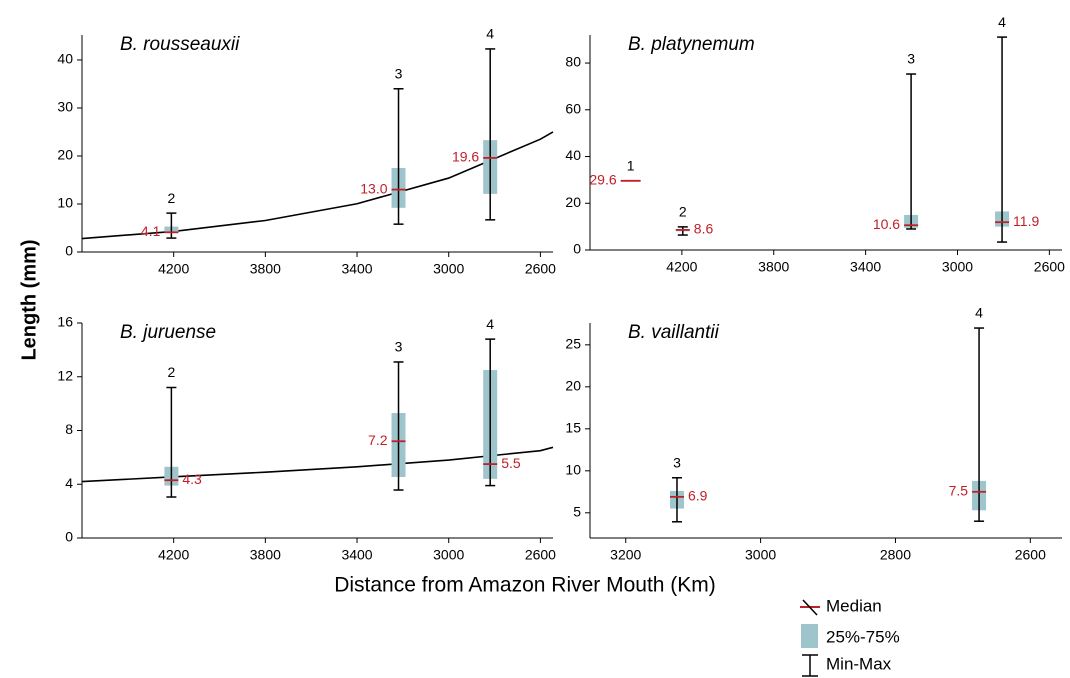 This screenshot has width=1070, height=678. I want to click on panel-title: B. vaillantii, so click(674, 332).